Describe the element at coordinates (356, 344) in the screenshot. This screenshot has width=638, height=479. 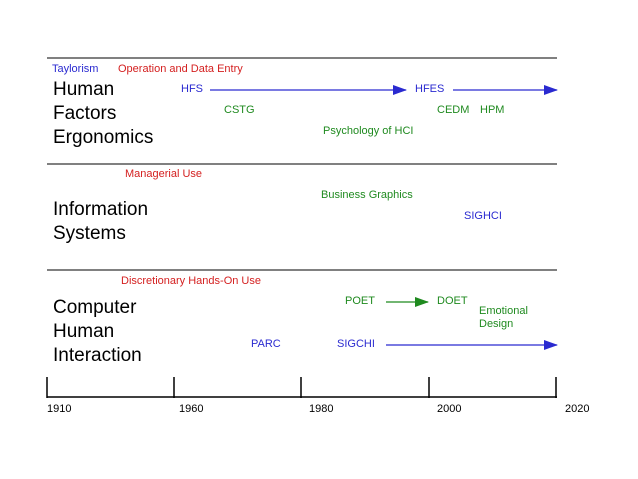
I see `label-sigchi: SIGCHI` at that location.